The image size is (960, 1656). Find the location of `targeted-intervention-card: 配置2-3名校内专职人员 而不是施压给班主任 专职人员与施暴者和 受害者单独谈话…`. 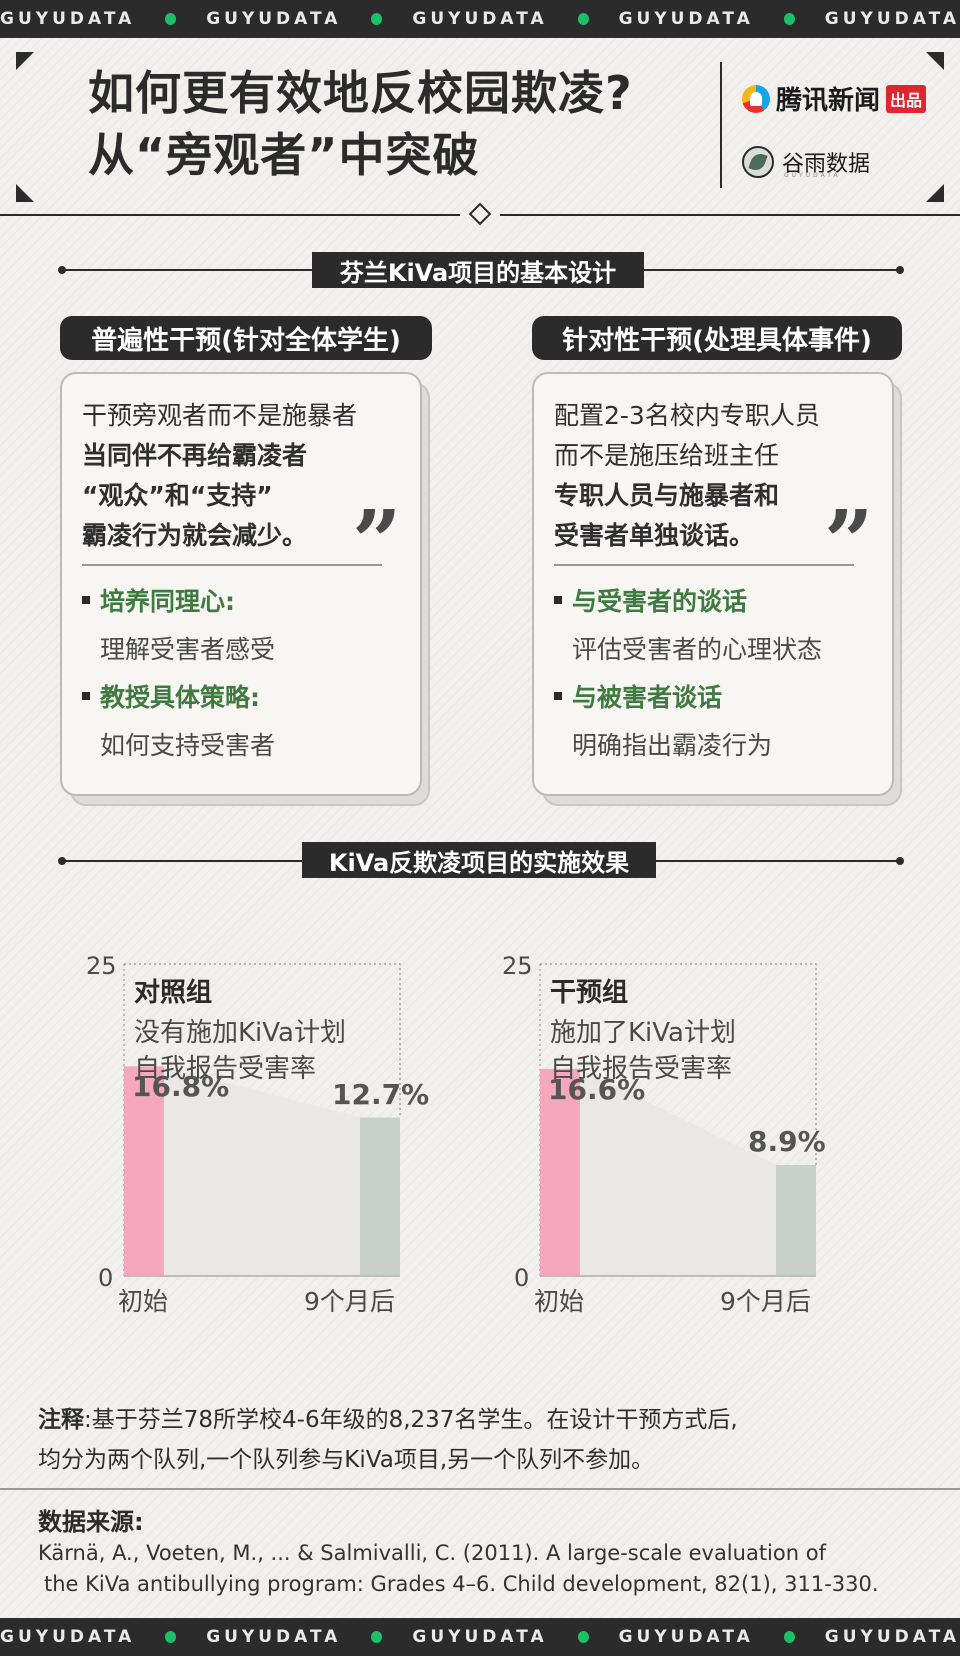

targeted-intervention-card: 配置2-3名校内专职人员 而不是施压给班主任 专职人员与施暴者和 受害者单独谈话… is located at coordinates (713, 584).